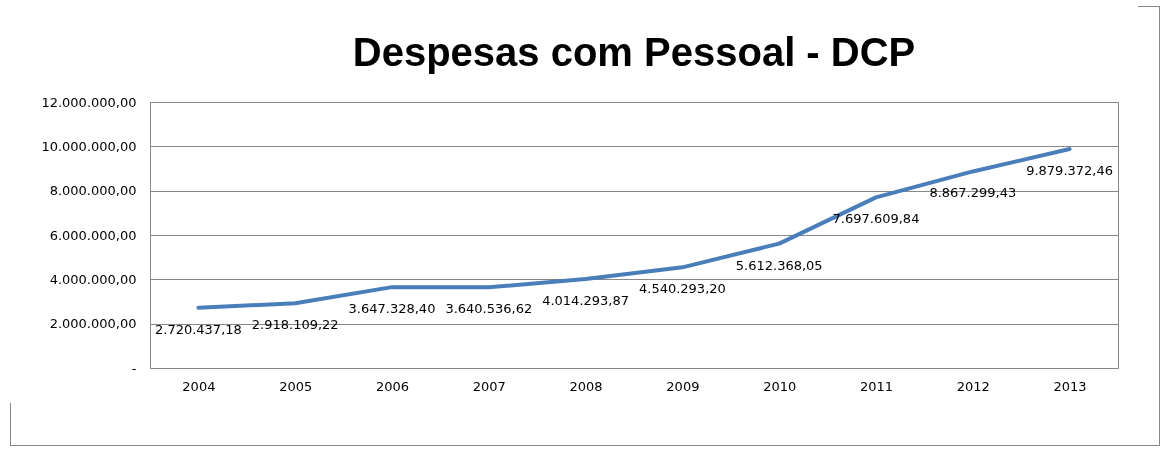  Describe the element at coordinates (586, 301) in the screenshot. I see `data-label: 4.014.293,87` at that location.